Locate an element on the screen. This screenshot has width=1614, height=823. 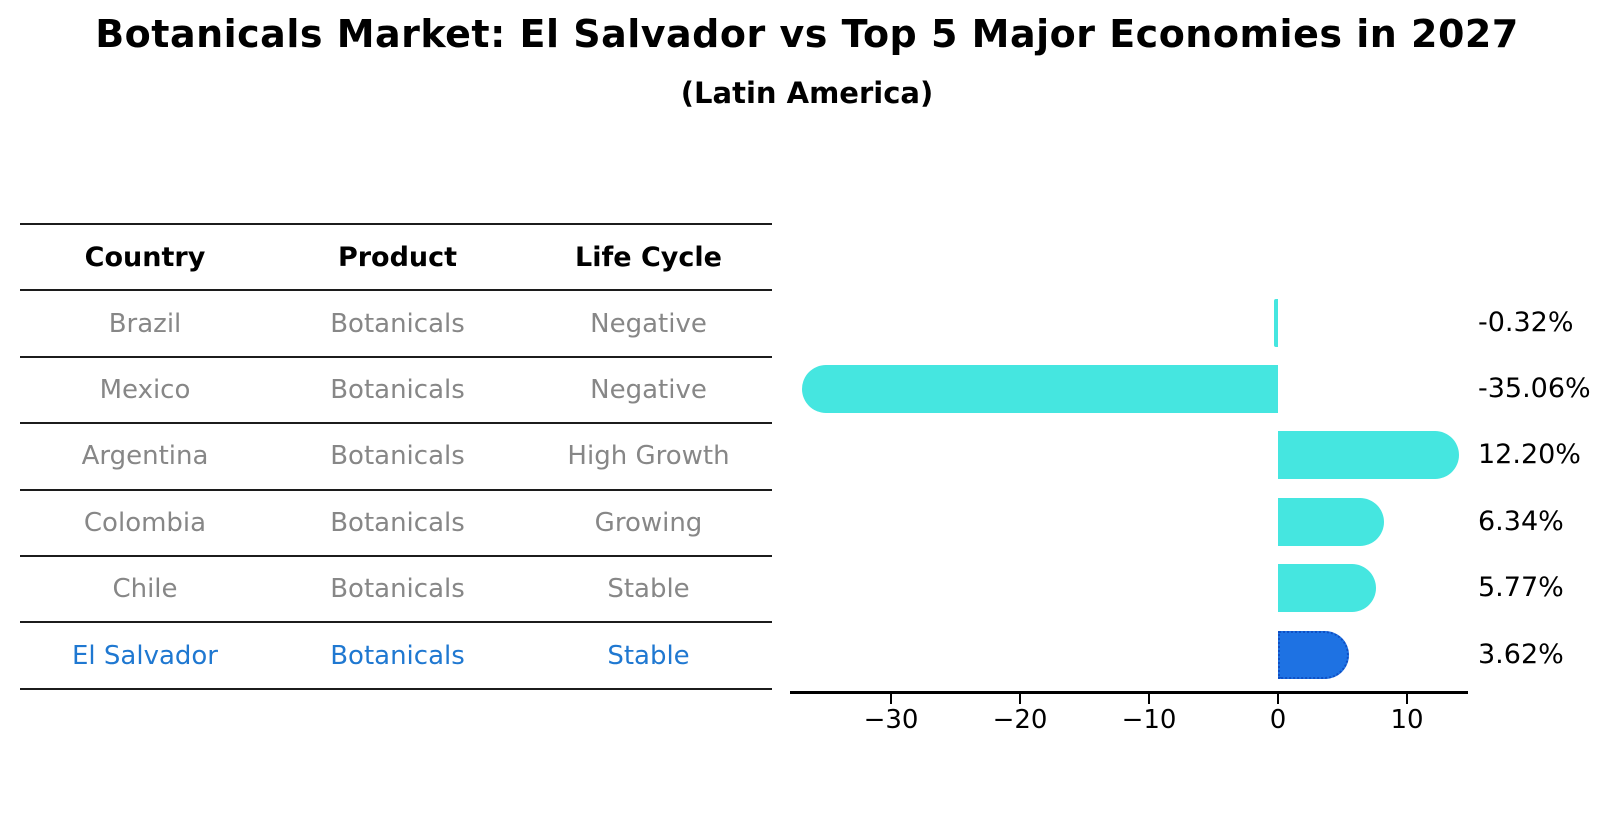
cell-brazil-product: Botanicals is located at coordinates (397, 323).